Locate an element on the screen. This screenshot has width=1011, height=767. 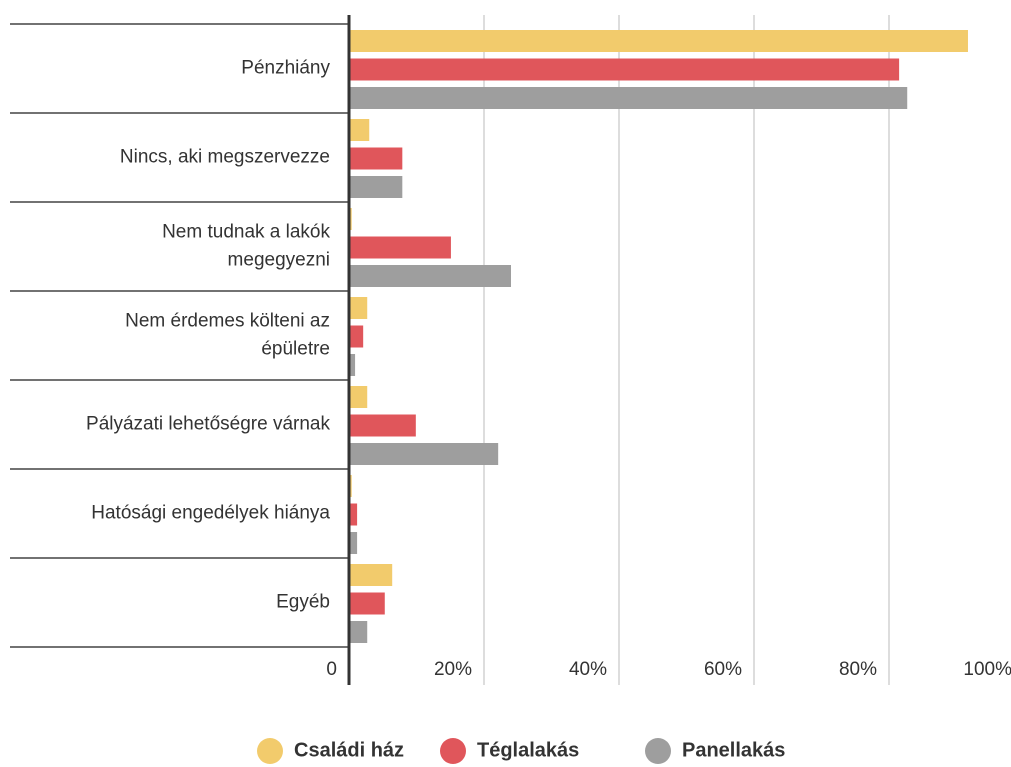
category-label: Nincs, aki megszervezze is located at coordinates (225, 157).